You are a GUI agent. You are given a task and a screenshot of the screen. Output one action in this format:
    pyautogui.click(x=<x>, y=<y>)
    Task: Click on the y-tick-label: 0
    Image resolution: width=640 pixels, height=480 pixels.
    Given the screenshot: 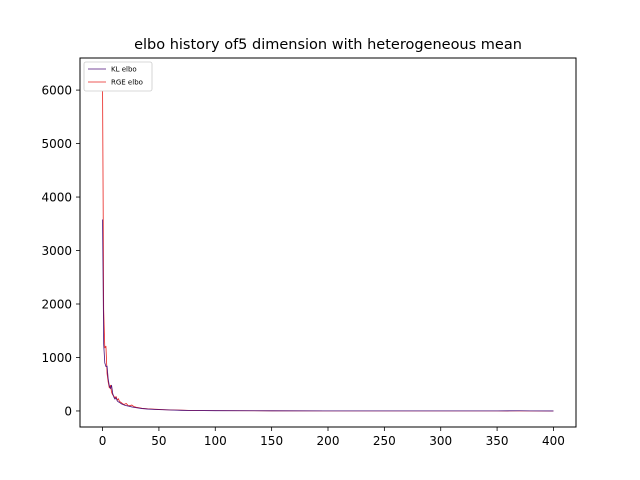 What is the action you would take?
    pyautogui.click(x=68, y=411)
    